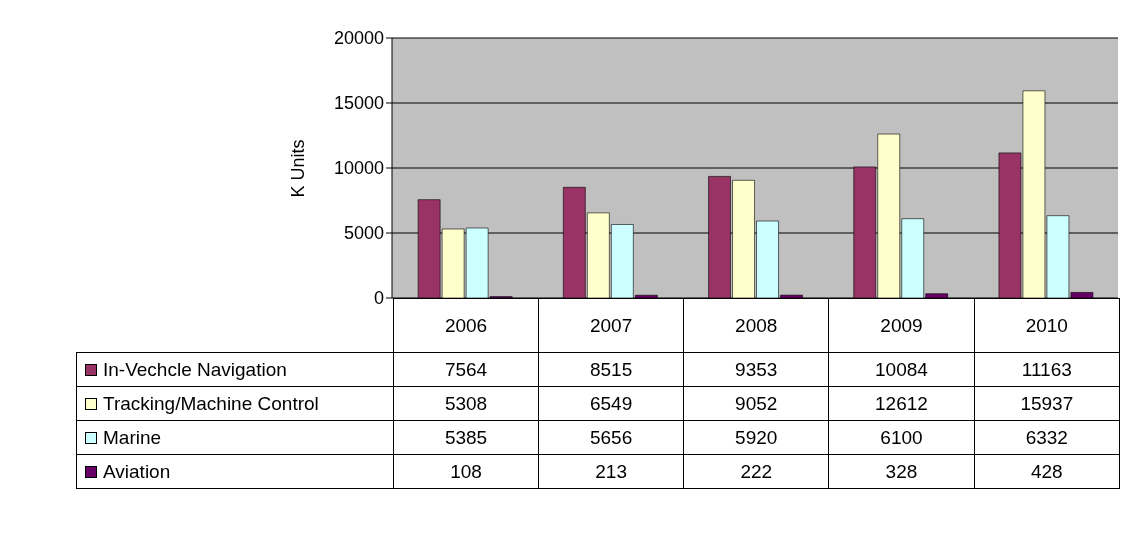 The width and height of the screenshot is (1124, 535). I want to click on x-tick-label: 2008, so click(756, 325).